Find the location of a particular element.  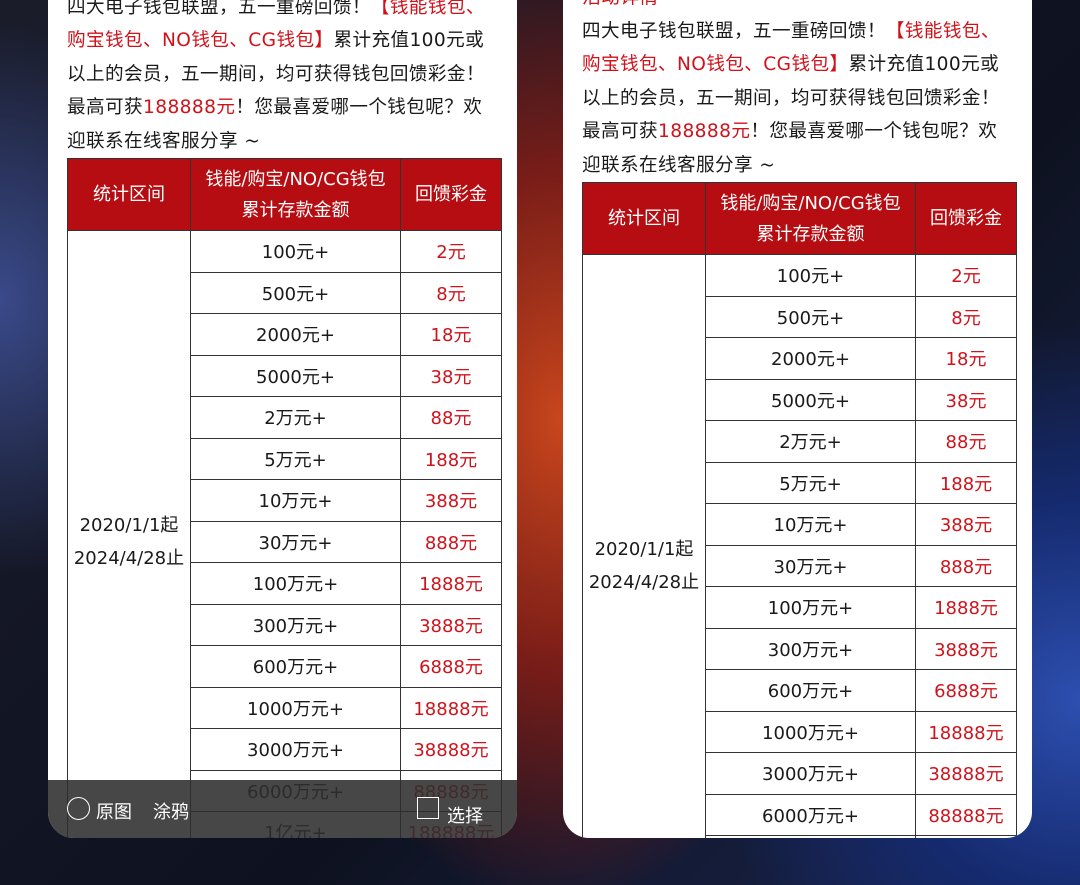

table-row: 1亿元+188888元 is located at coordinates (800, 836).